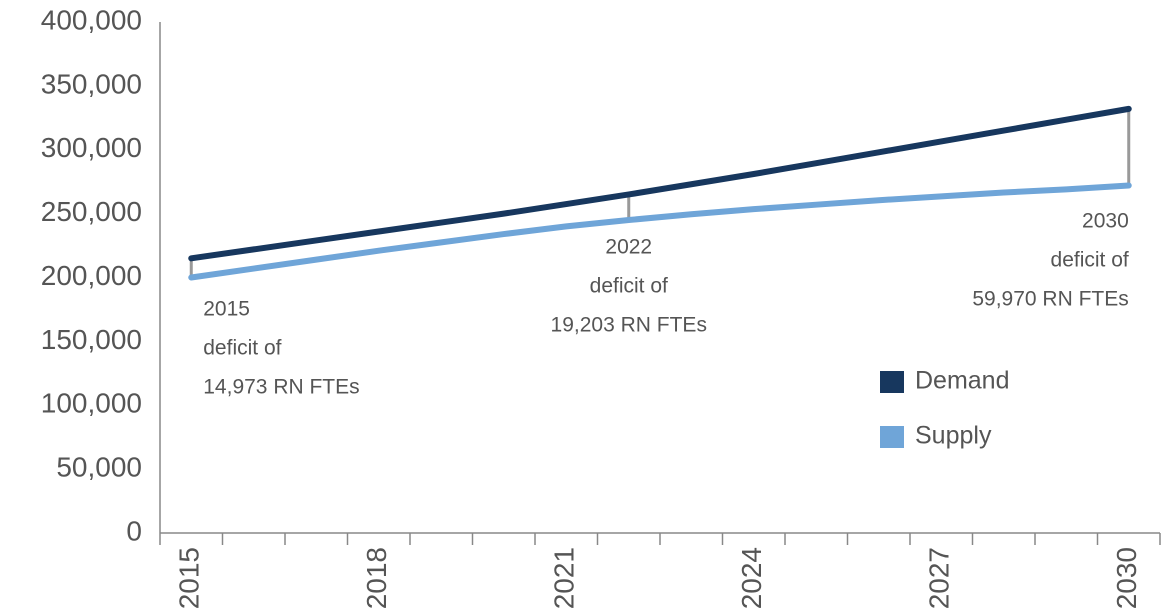  What do you see at coordinates (962, 381) in the screenshot?
I see `legend-label: Demand` at bounding box center [962, 381].